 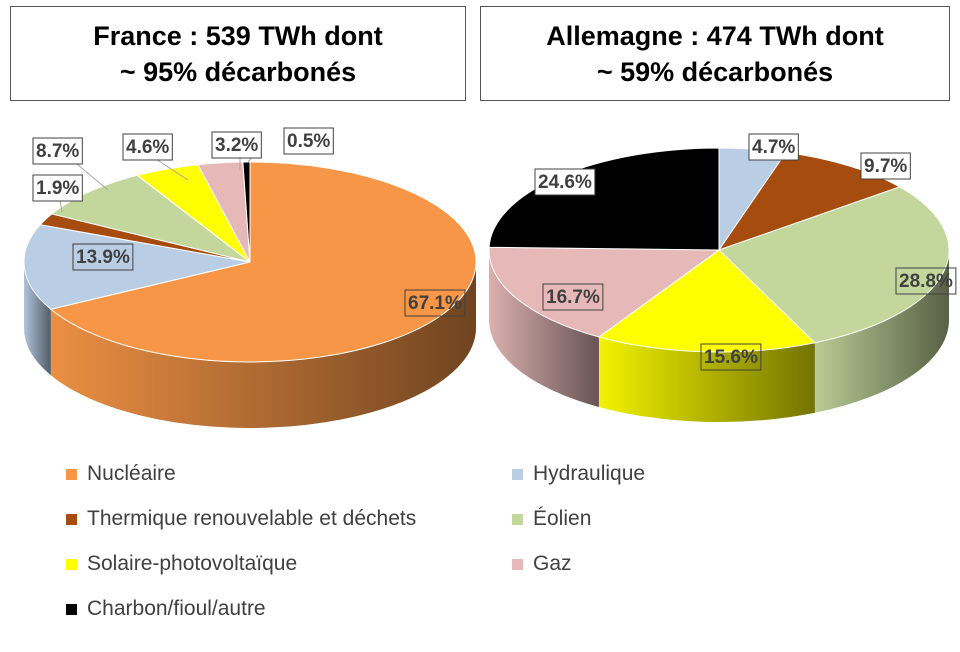 I want to click on chart-title-france: France : 539 TWh dont ~ 95% décarbonés, so click(x=238, y=53).